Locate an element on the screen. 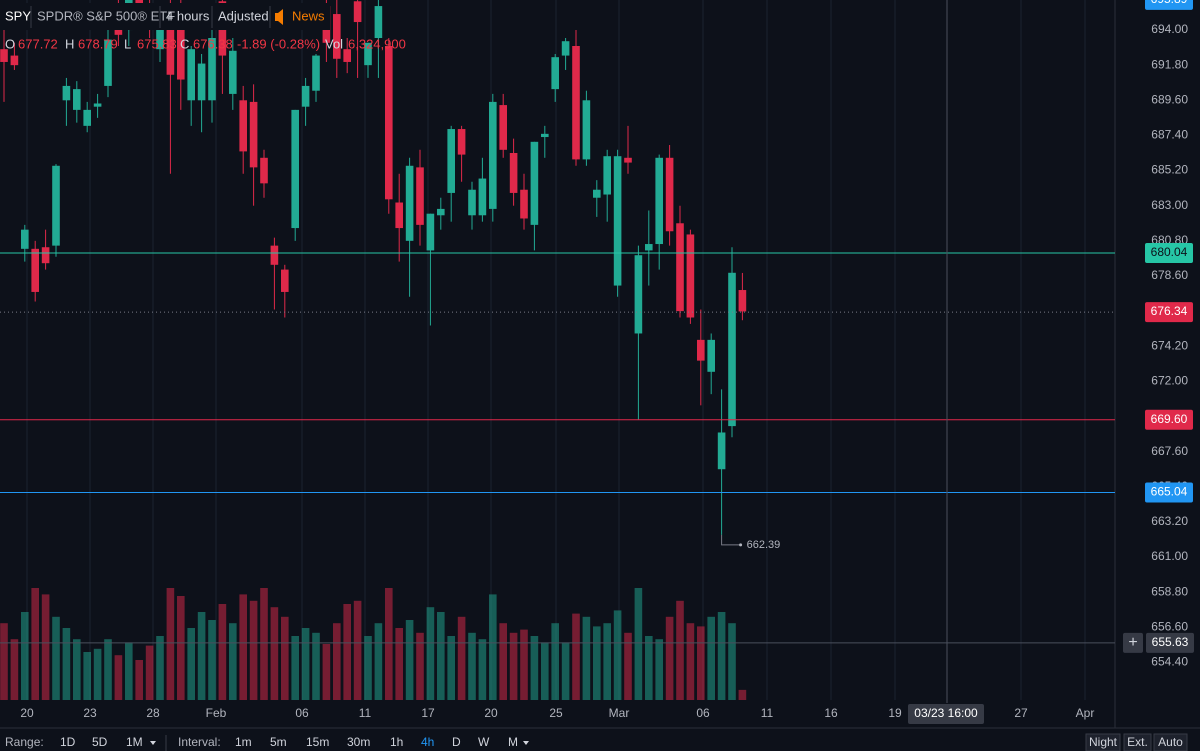 Image resolution: width=1200 pixels, height=751 pixels. price-marker-label: 680.04 is located at coordinates (1169, 252).